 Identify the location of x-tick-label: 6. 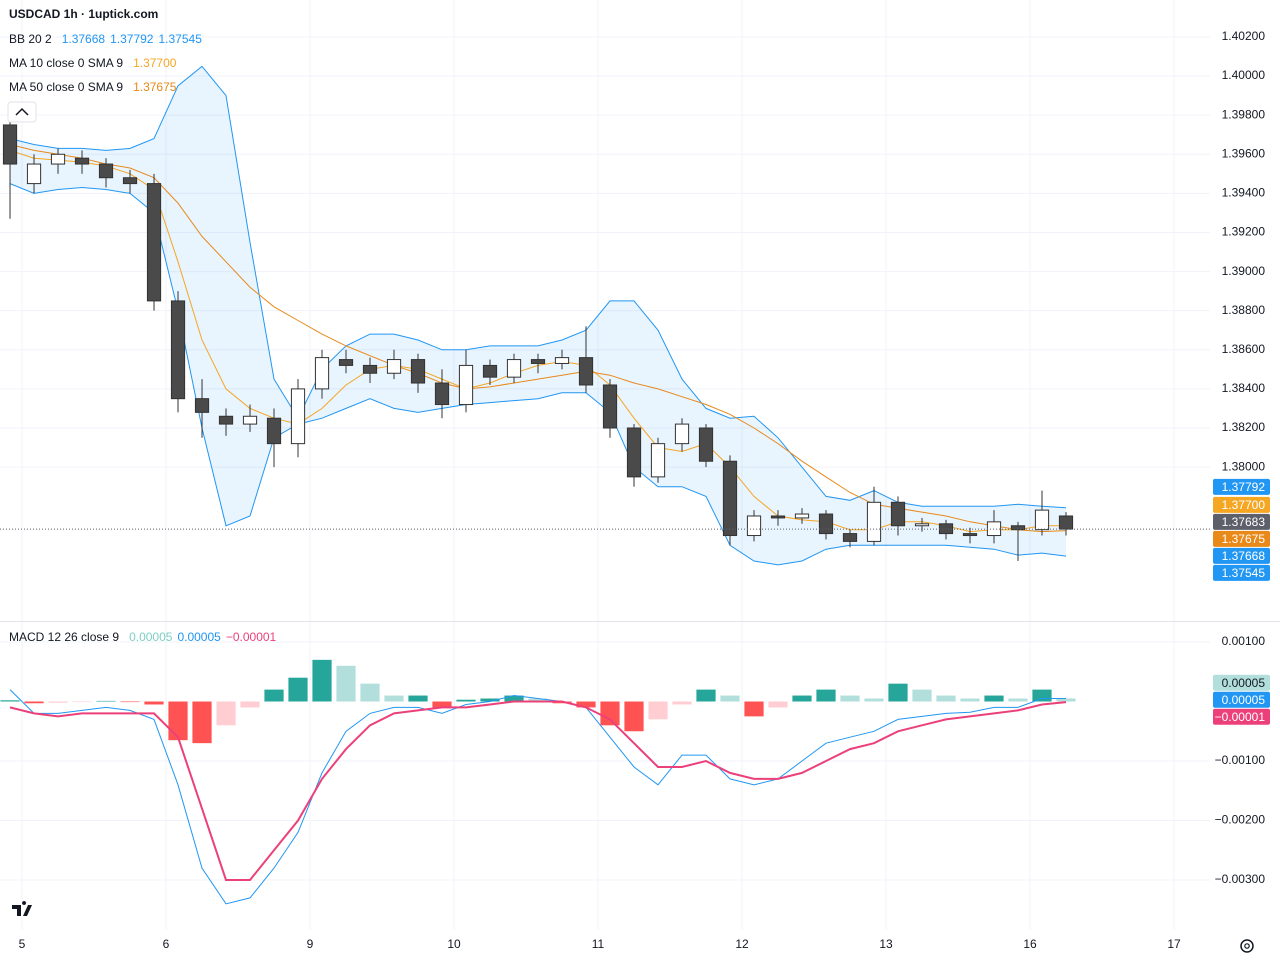
(166, 944).